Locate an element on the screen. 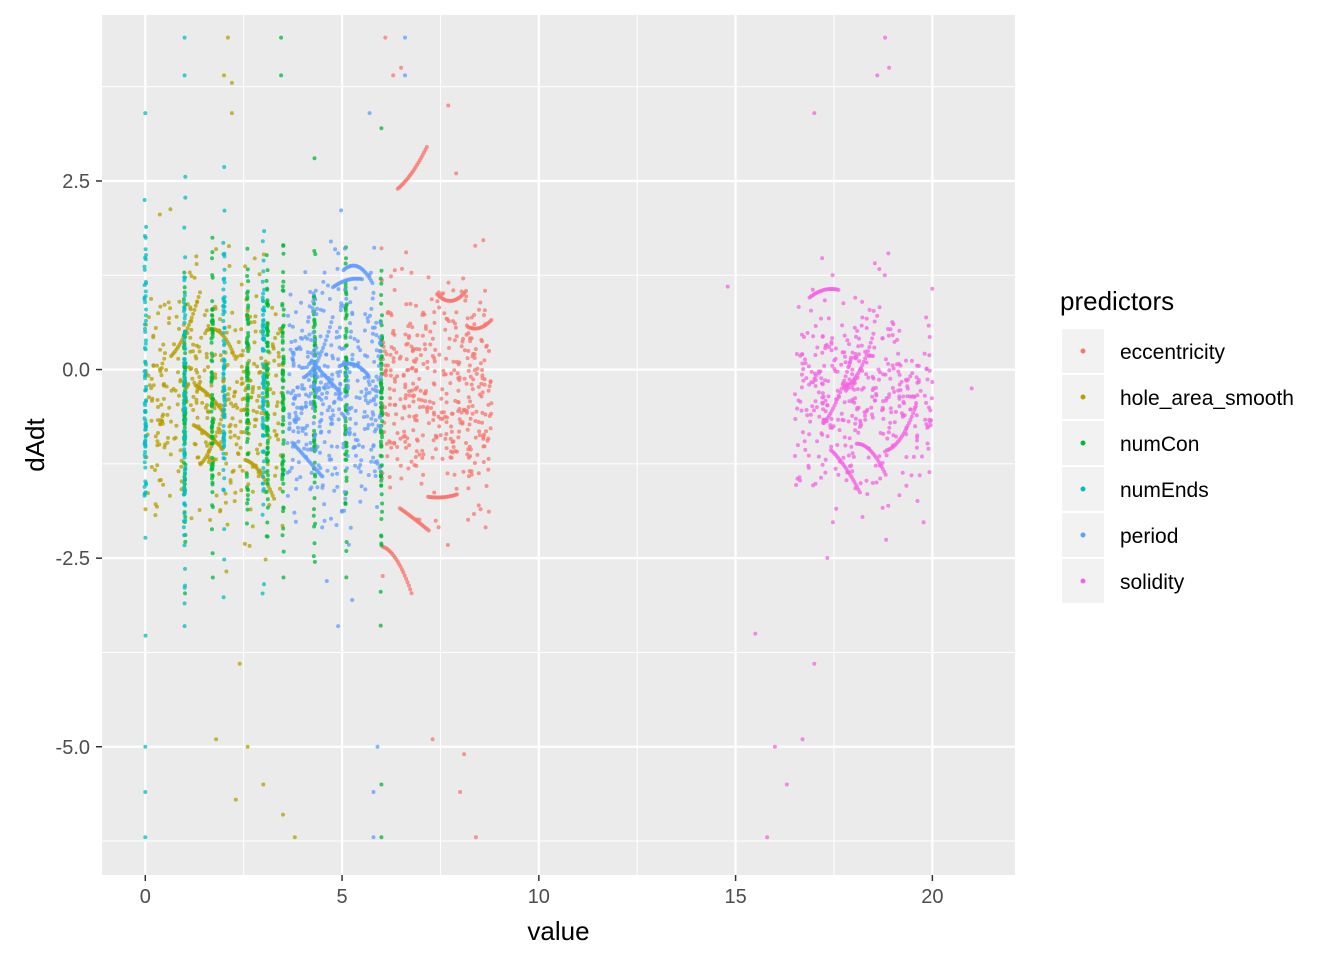  x-tick-label: 5 is located at coordinates (341, 897).